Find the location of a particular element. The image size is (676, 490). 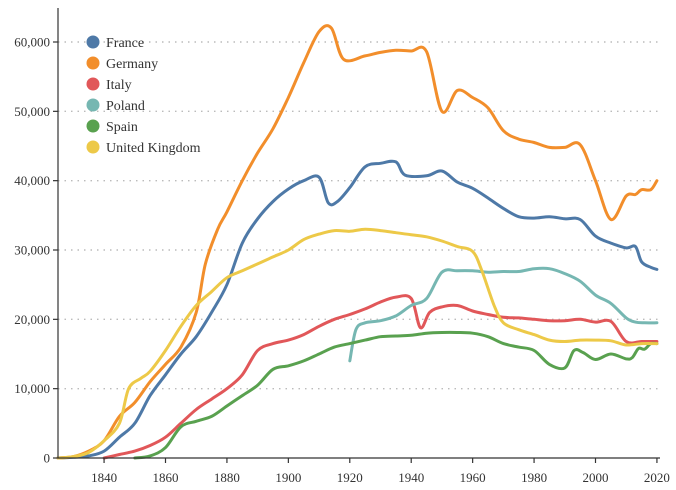

x-tick-label: 1940 is located at coordinates (411, 477).